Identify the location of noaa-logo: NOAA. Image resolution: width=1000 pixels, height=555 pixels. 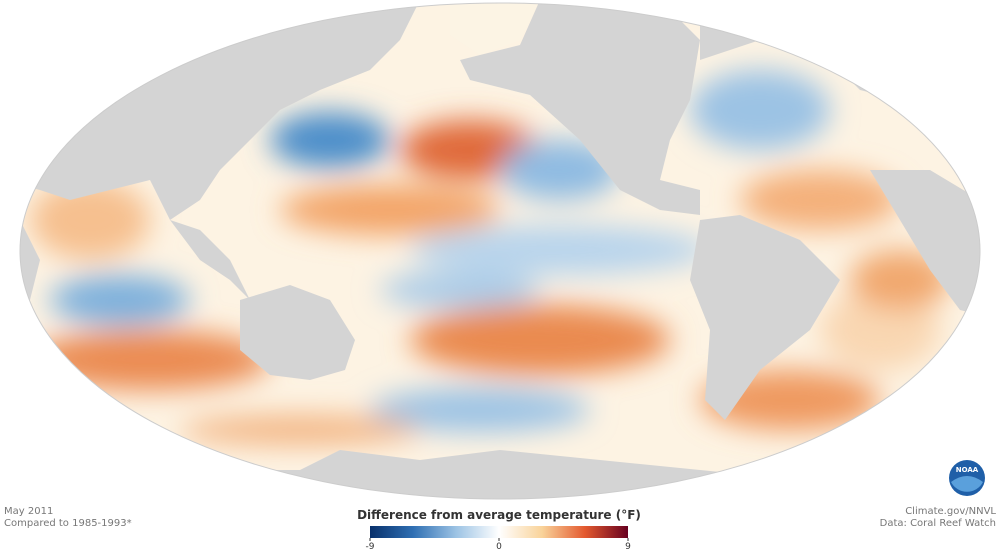
(967, 478).